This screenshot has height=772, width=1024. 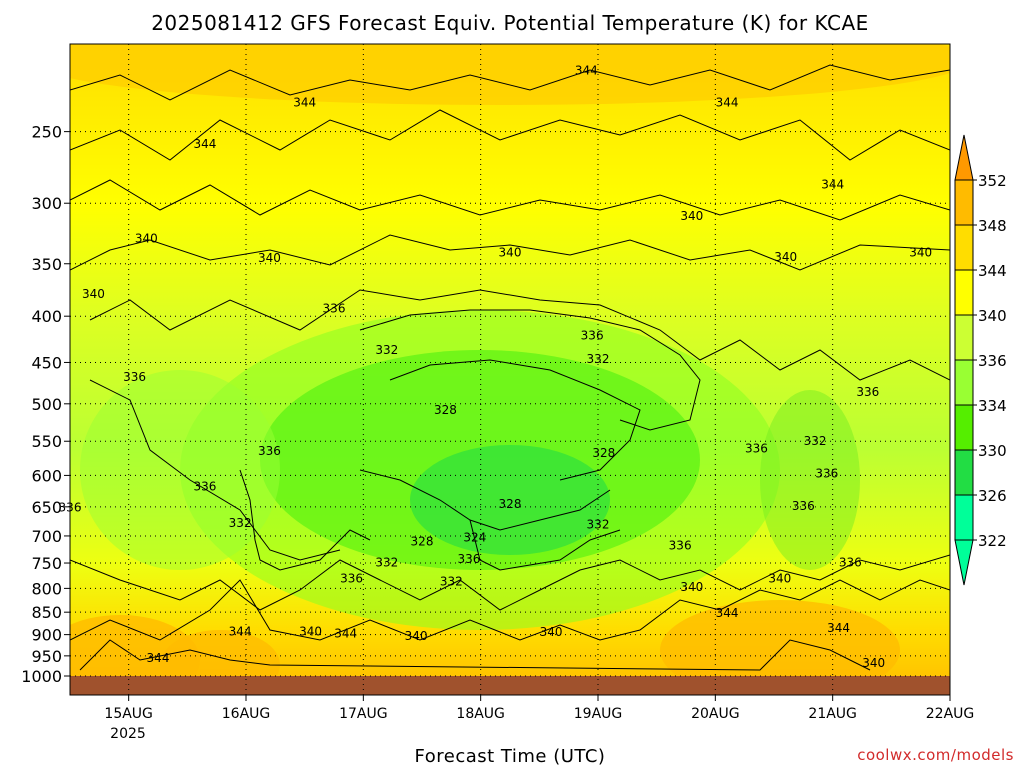 I want to click on y-tick-label: 300, so click(x=46, y=203).